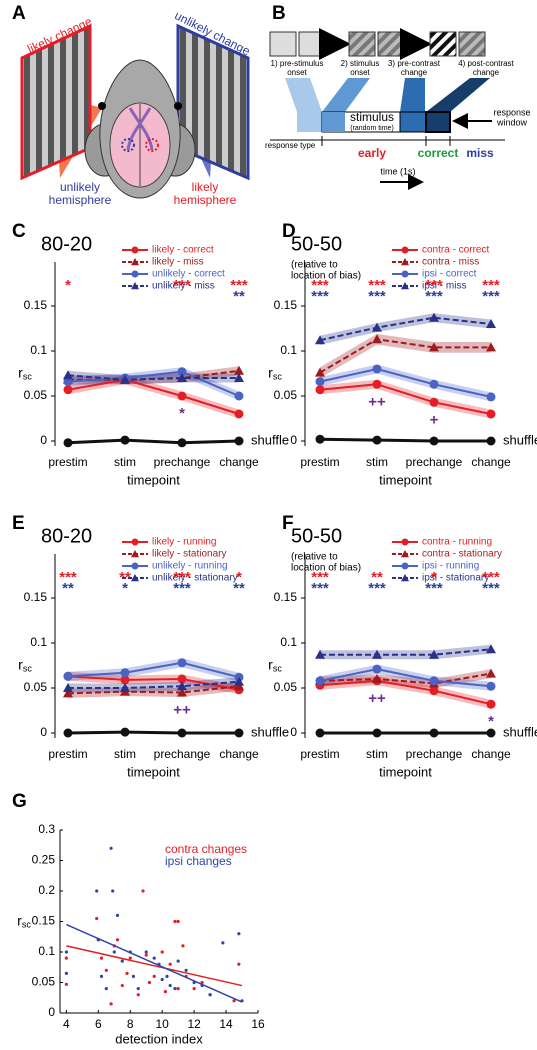  What do you see at coordinates (434, 754) in the screenshot?
I see `x-tick-label: prechange` at bounding box center [434, 754].